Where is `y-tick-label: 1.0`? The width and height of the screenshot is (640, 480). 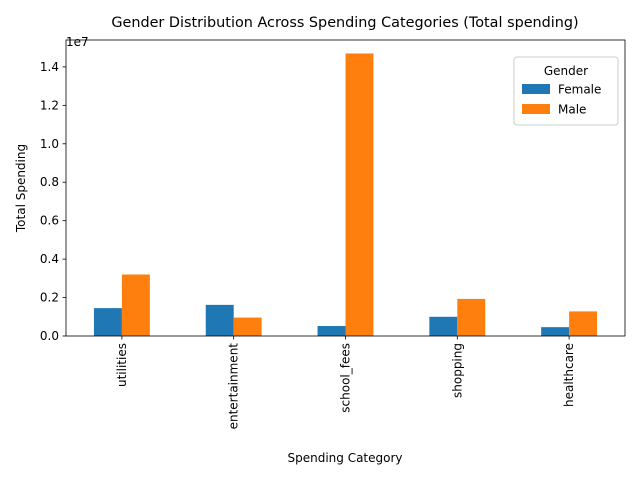 y-tick-label: 1.0 is located at coordinates (49, 144).